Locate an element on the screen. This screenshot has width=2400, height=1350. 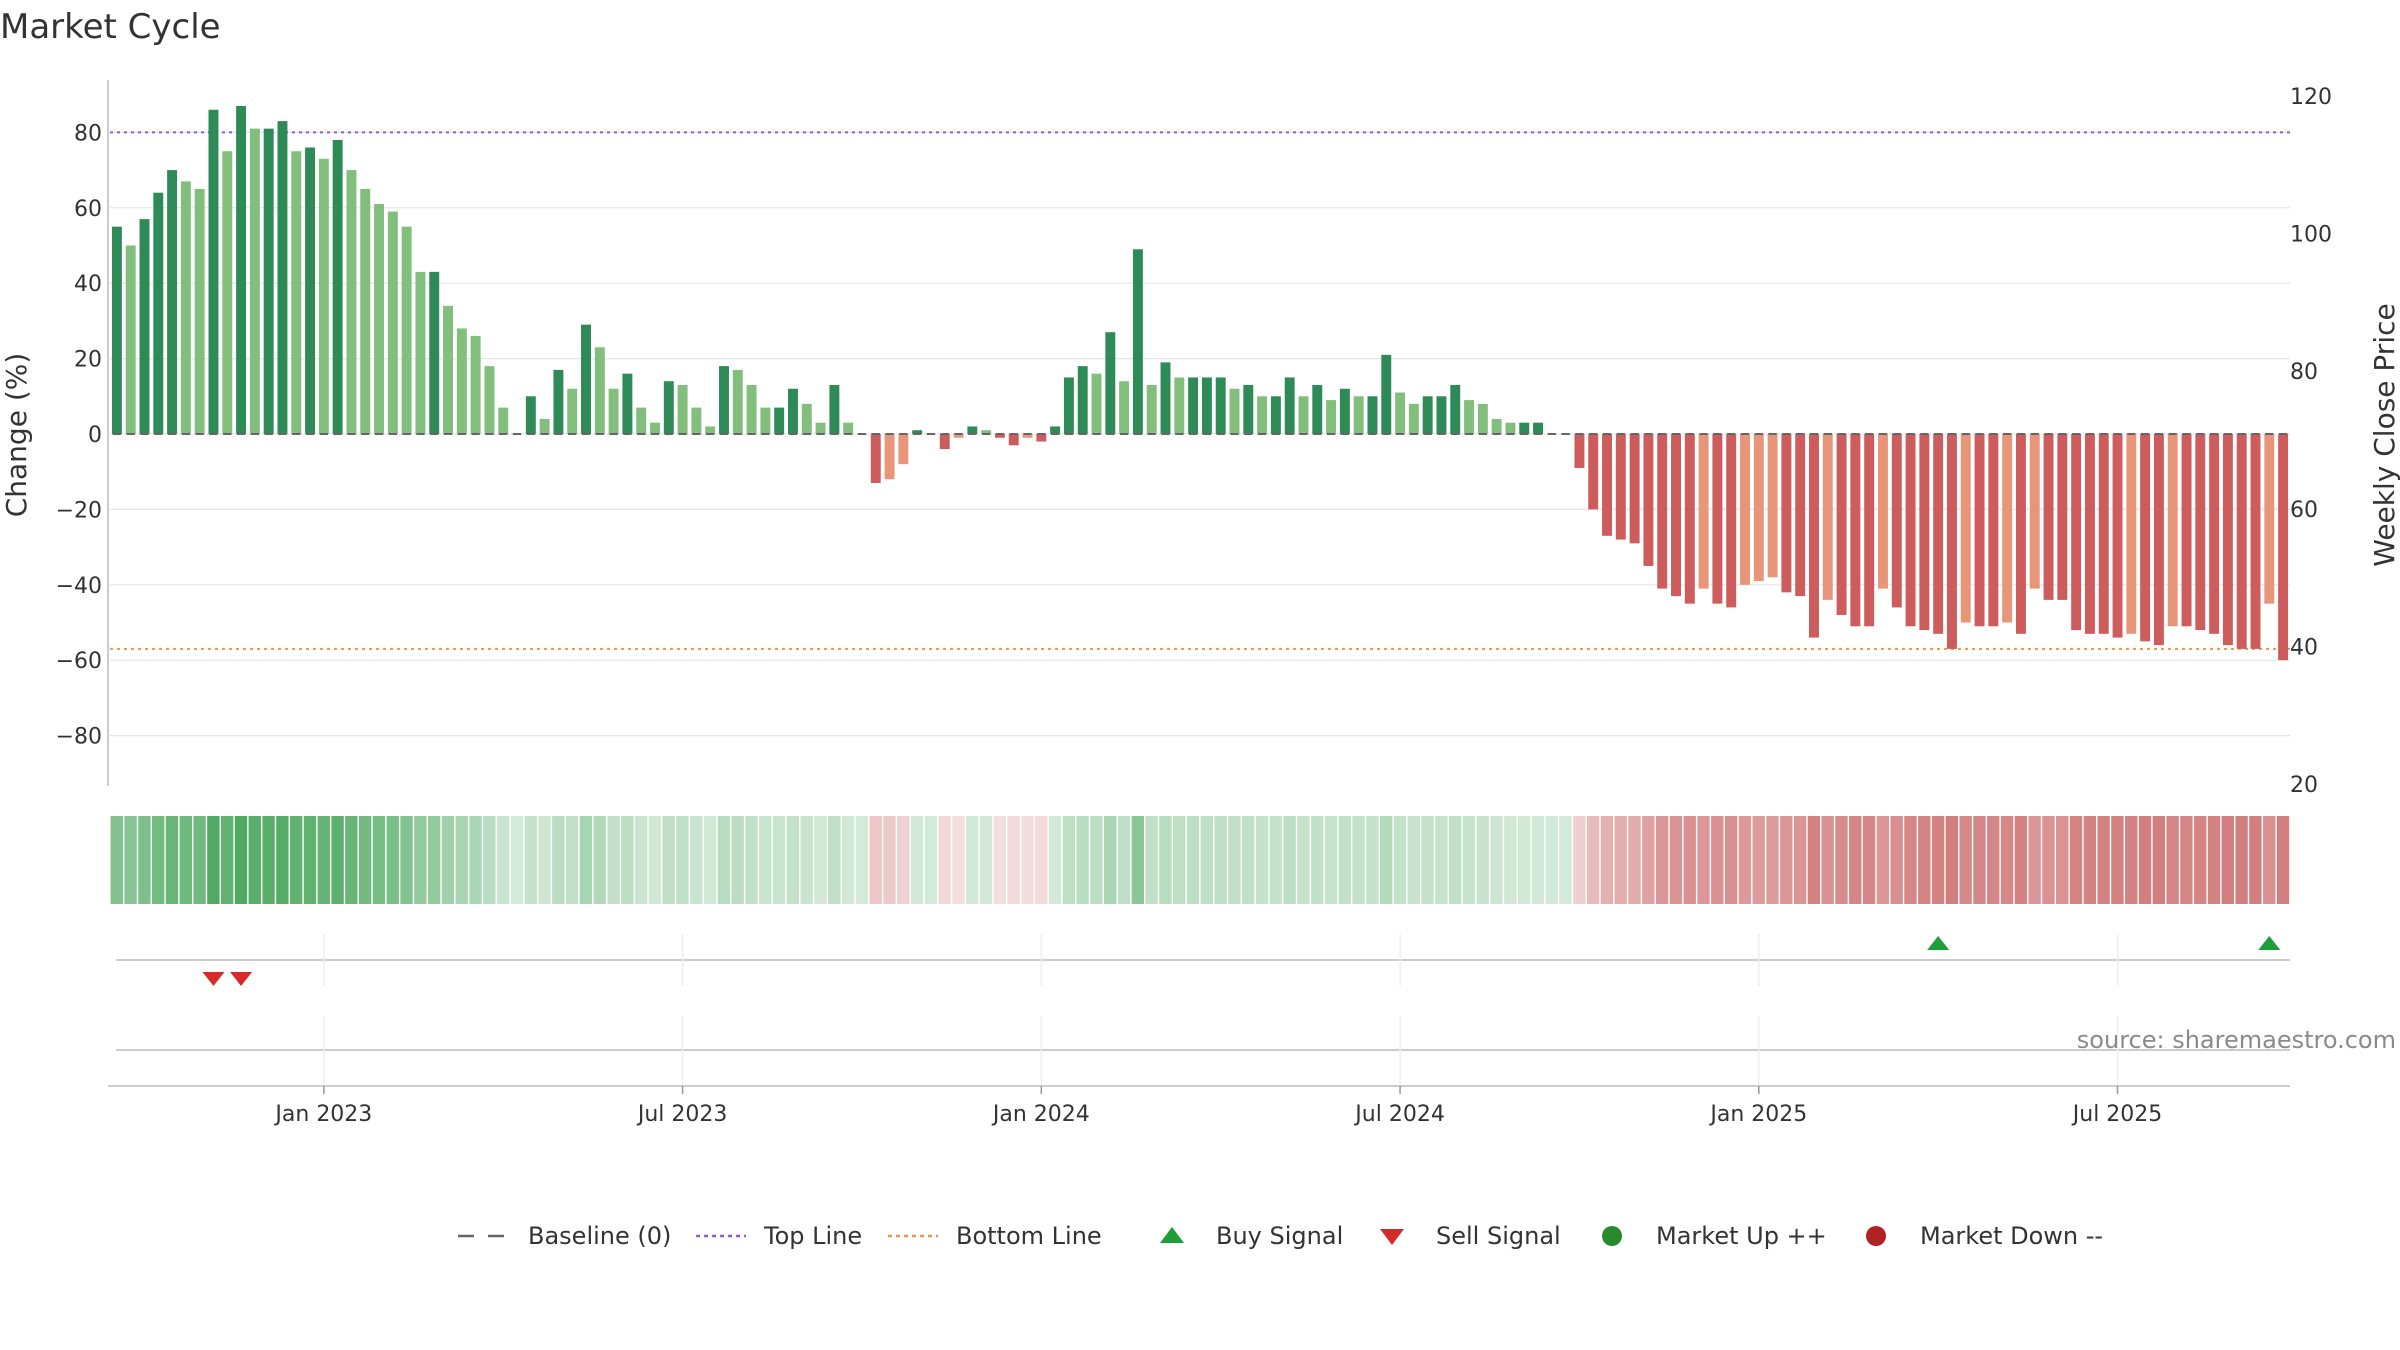
source-note: source: sharemaestro.com is located at coordinates (2236, 1040).